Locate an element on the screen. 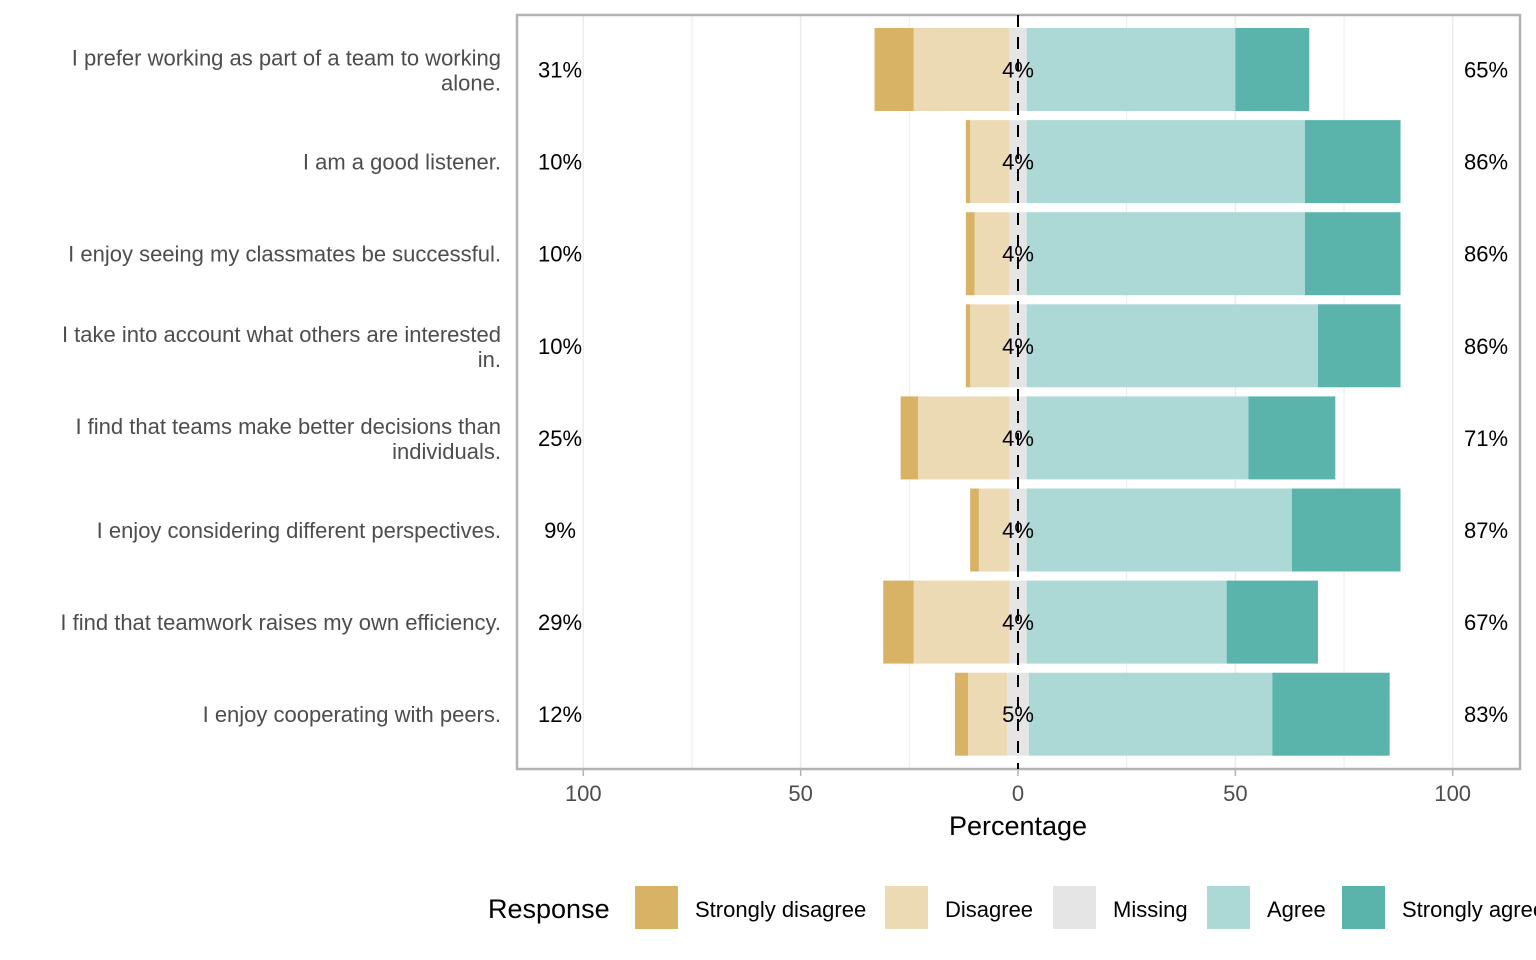 This screenshot has width=1536, height=960. left-percent-label: 12% is located at coordinates (560, 714).